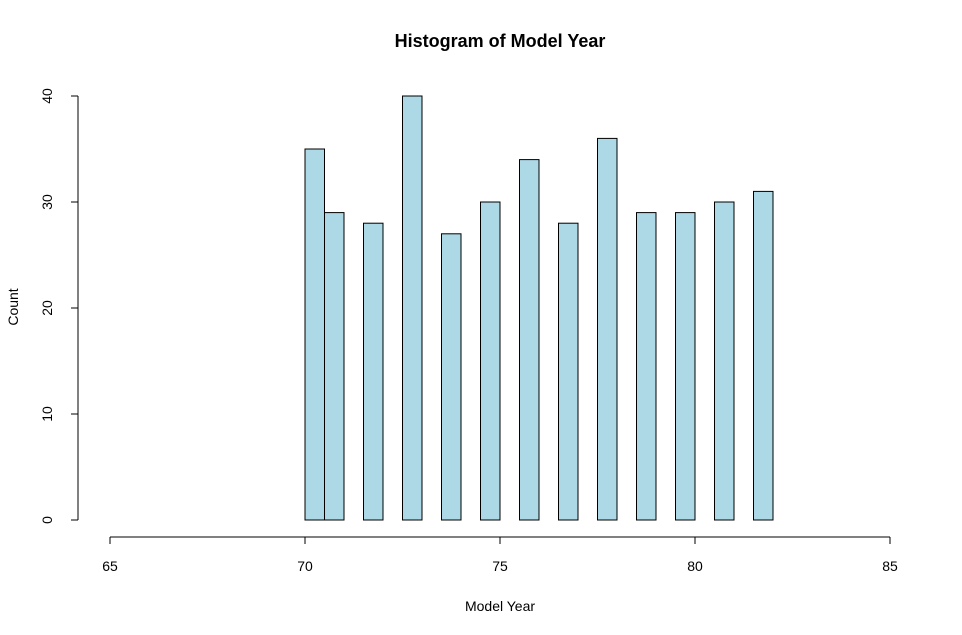 Image resolution: width=962 pixels, height=635 pixels. Describe the element at coordinates (47, 96) in the screenshot. I see `y-tick-label: 40` at that location.